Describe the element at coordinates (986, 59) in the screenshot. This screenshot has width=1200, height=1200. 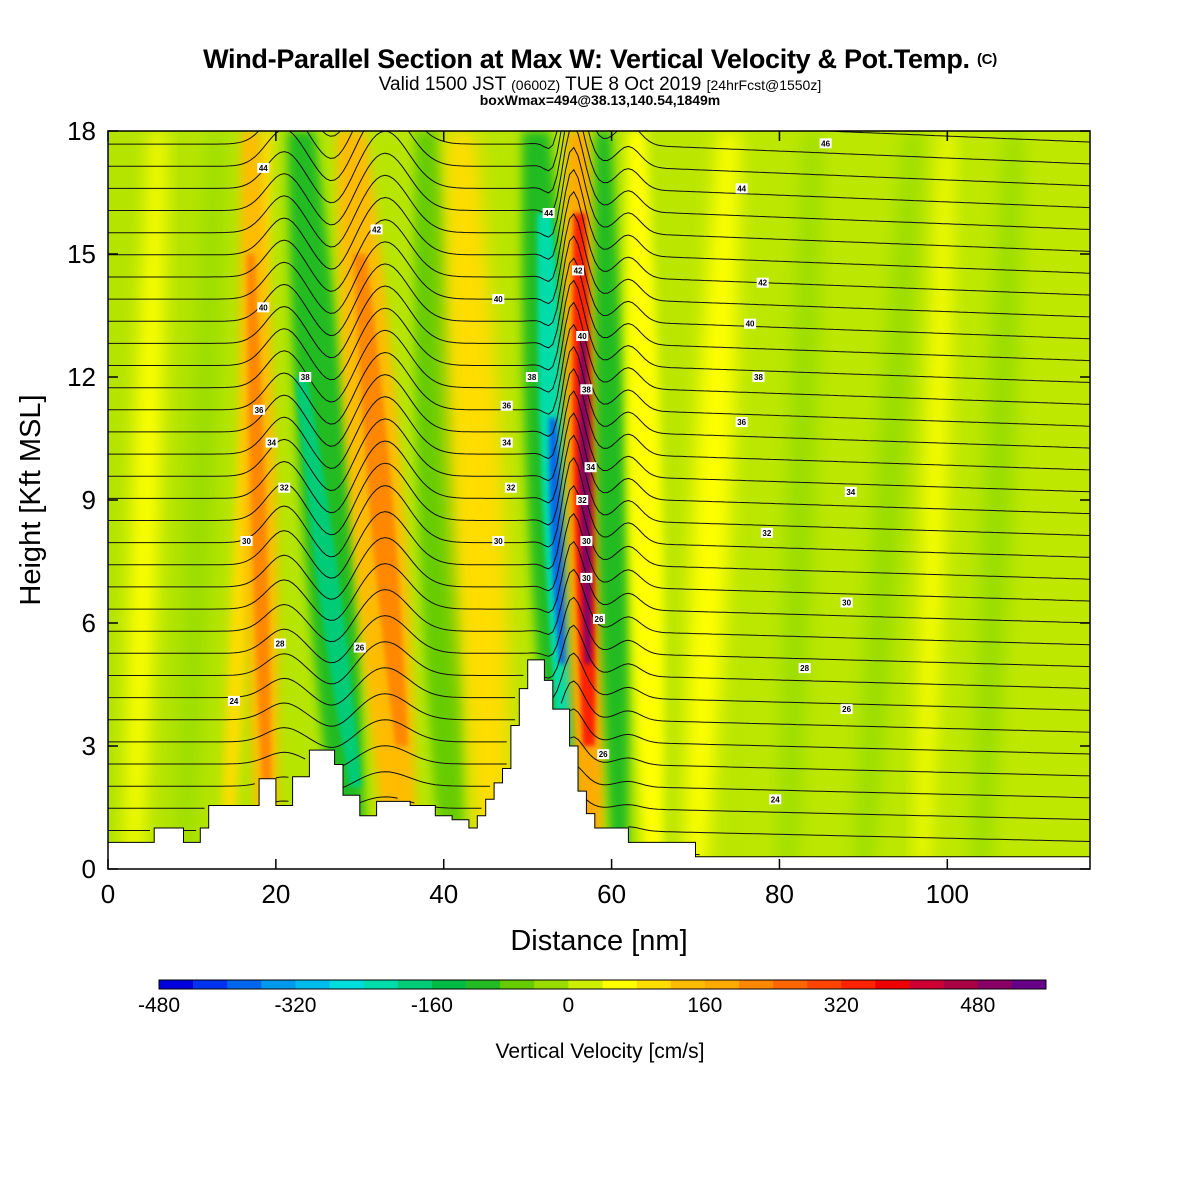
I see `copyright-mark: (C)` at that location.